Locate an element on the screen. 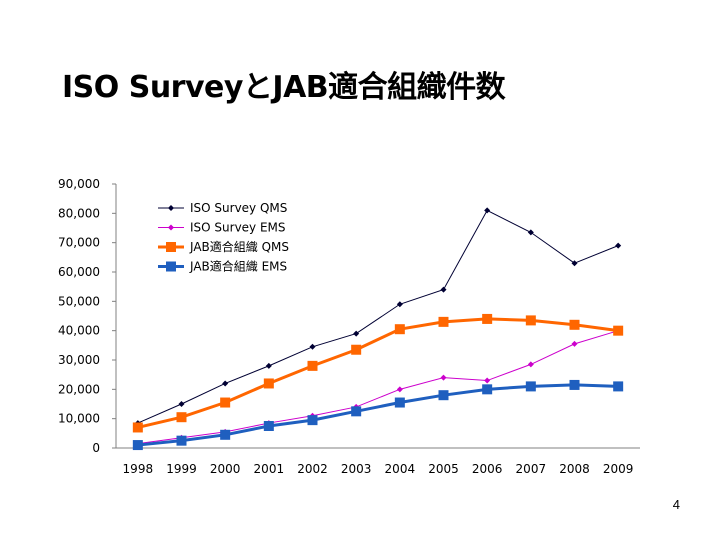  legend-item: ISO Survey EMS is located at coordinates (222, 228).